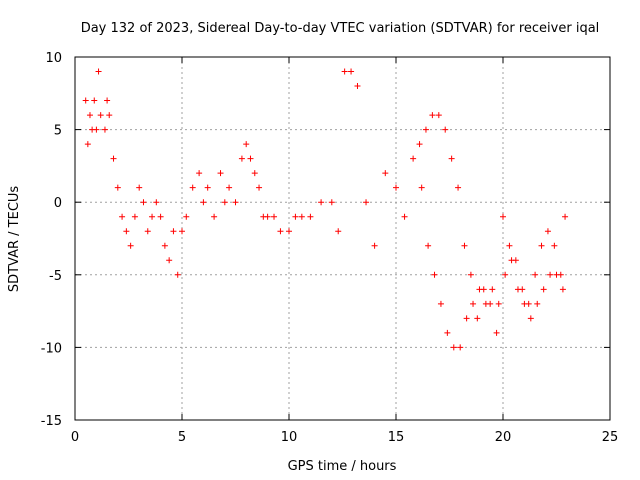 The height and width of the screenshot is (480, 640). I want to click on x-tick-label: 25, so click(610, 437).